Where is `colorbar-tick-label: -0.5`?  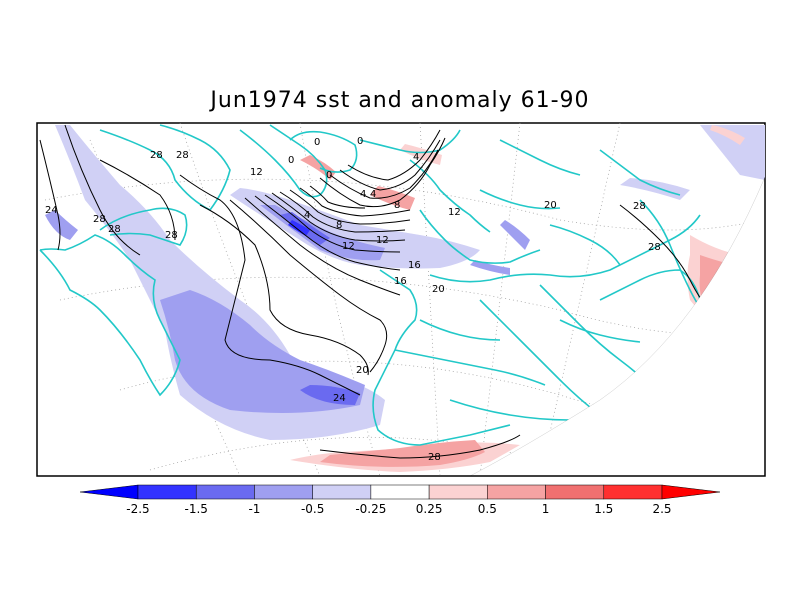
colorbar-tick-label: -0.5 is located at coordinates (312, 509).